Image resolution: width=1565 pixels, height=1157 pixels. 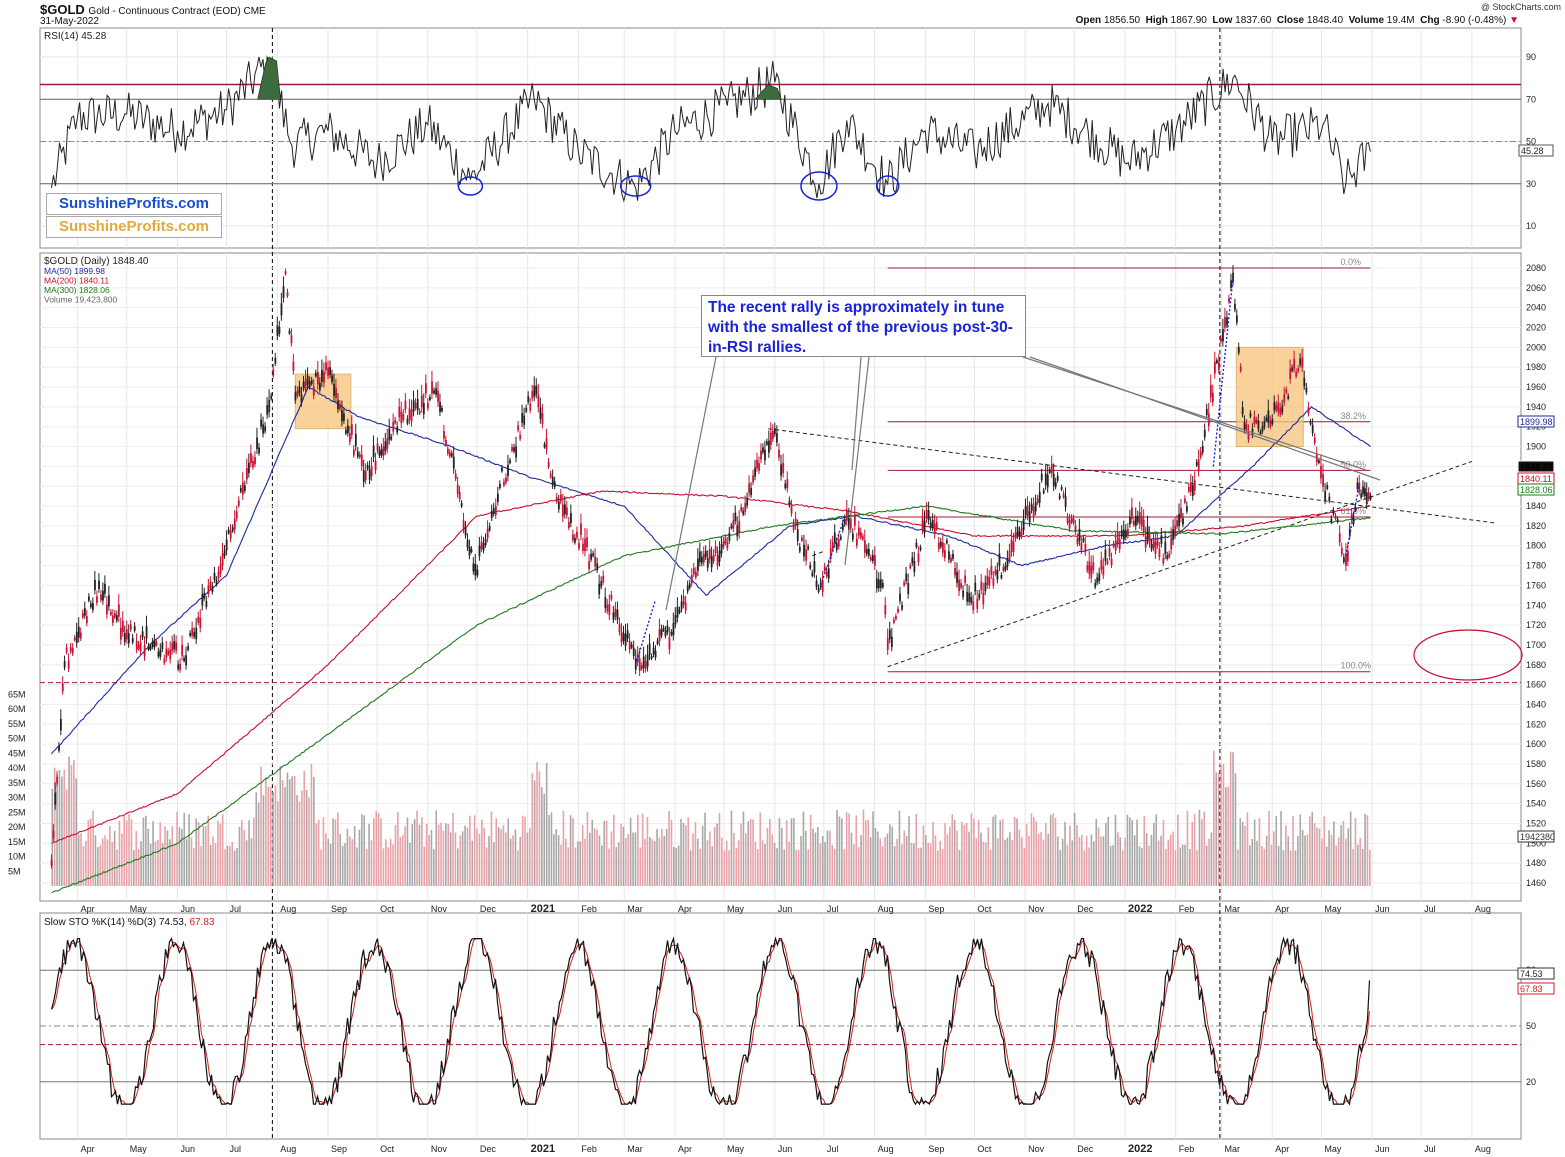 I want to click on volume-y-tick: 10M, so click(x=17, y=857).